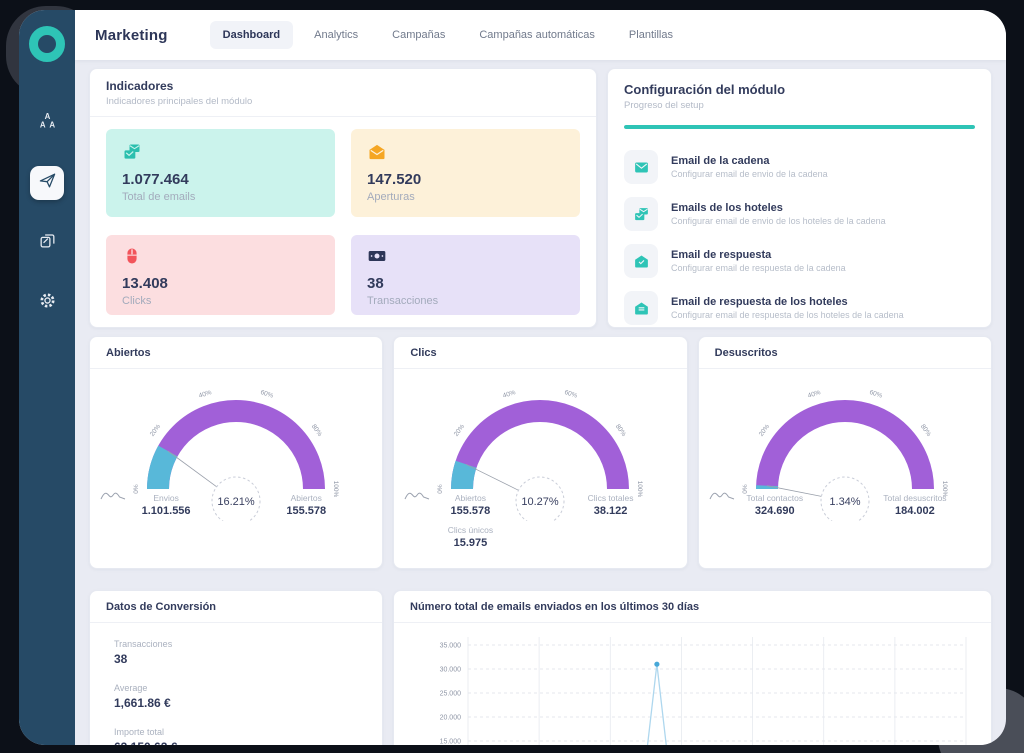  What do you see at coordinates (220, 256) in the screenshot?
I see `mouse-icon` at bounding box center [220, 256].